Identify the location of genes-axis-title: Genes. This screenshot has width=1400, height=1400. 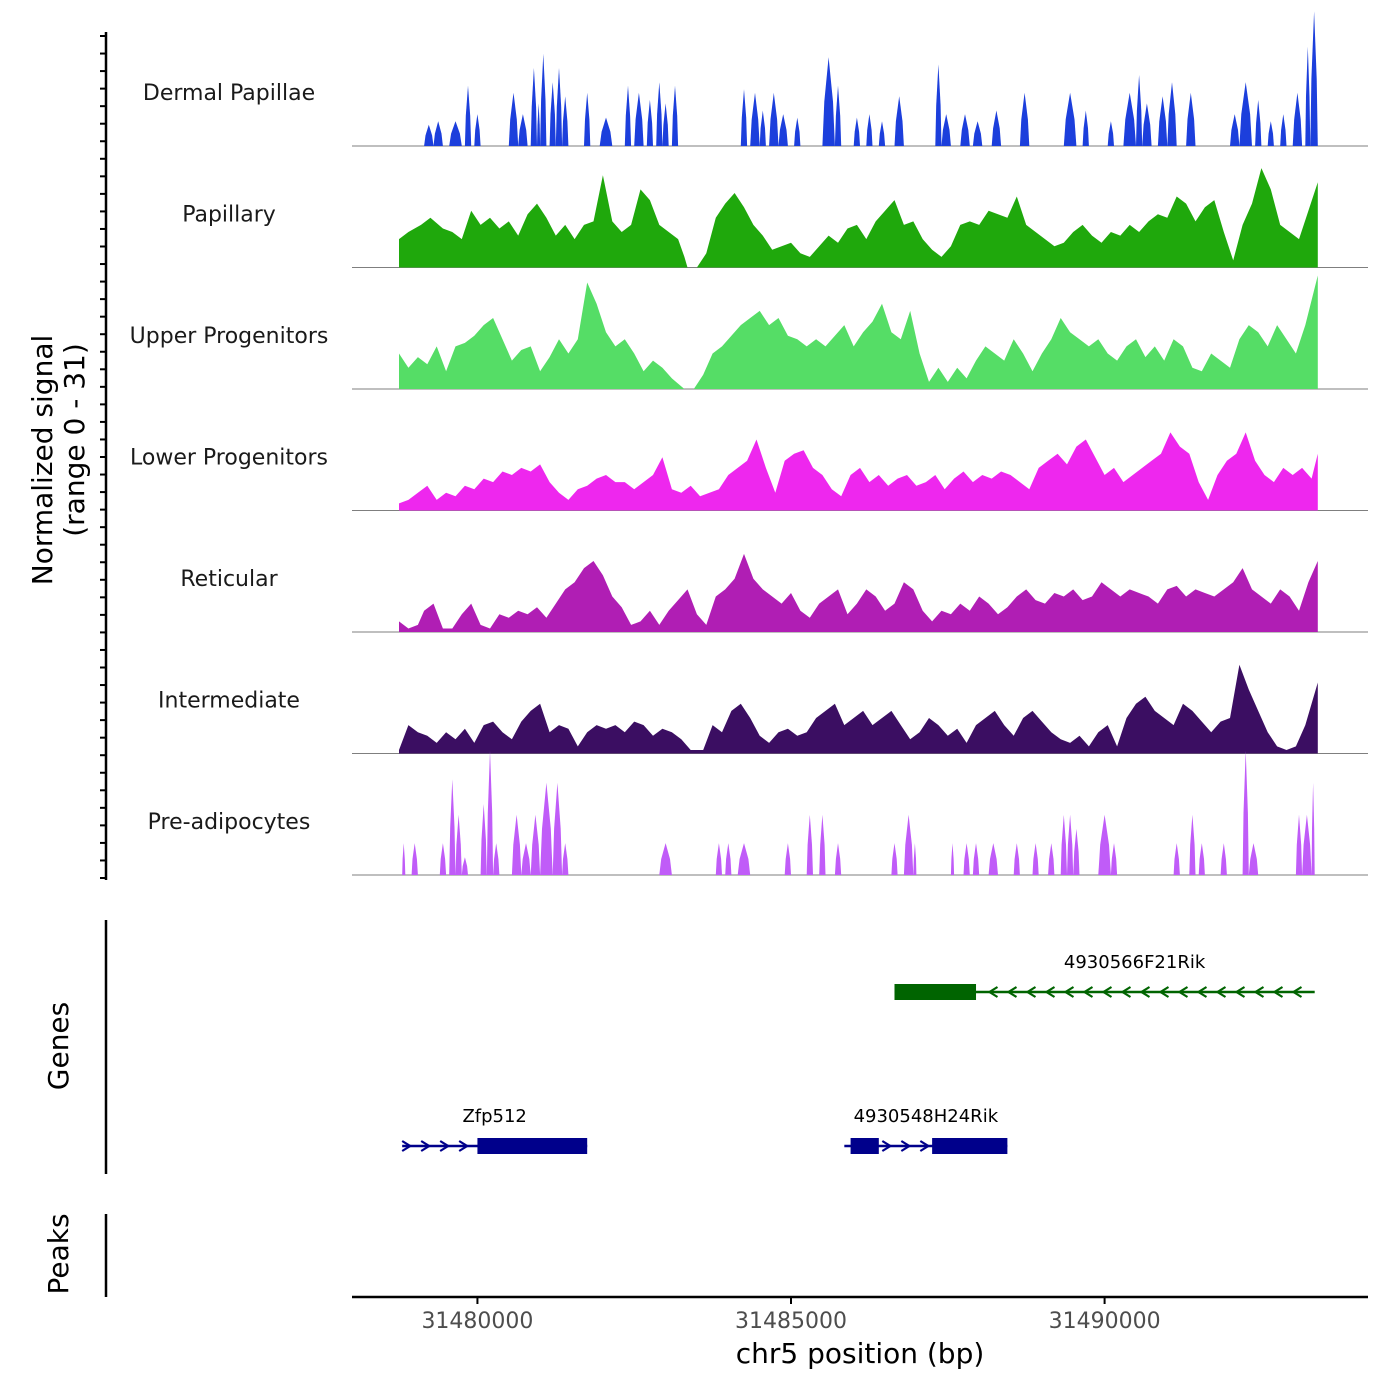
(58, 1046).